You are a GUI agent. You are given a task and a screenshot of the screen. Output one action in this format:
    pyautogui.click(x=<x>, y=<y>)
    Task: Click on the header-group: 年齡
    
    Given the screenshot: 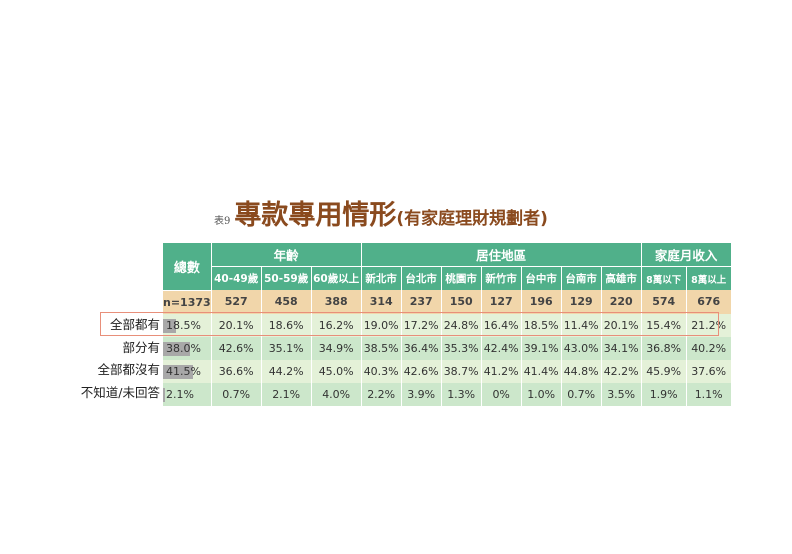 What is the action you would take?
    pyautogui.click(x=286, y=255)
    